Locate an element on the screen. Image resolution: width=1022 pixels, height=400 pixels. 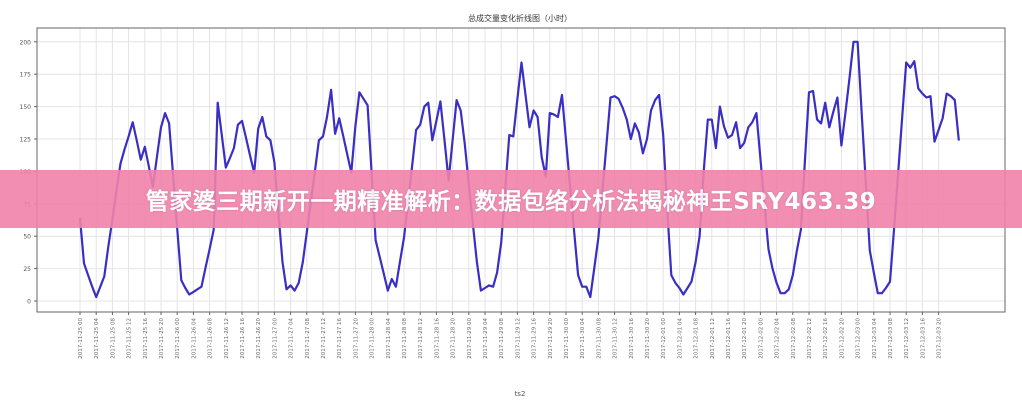
y-tick-label: 25 is located at coordinates (27, 269).